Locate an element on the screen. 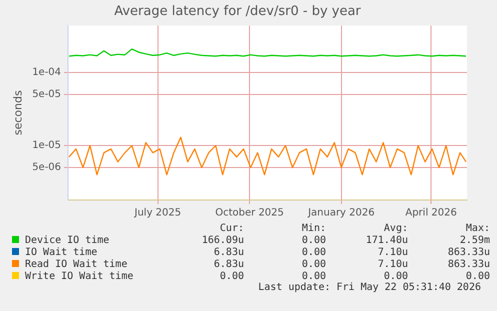  x-tick-label: April 2026 is located at coordinates (431, 213).